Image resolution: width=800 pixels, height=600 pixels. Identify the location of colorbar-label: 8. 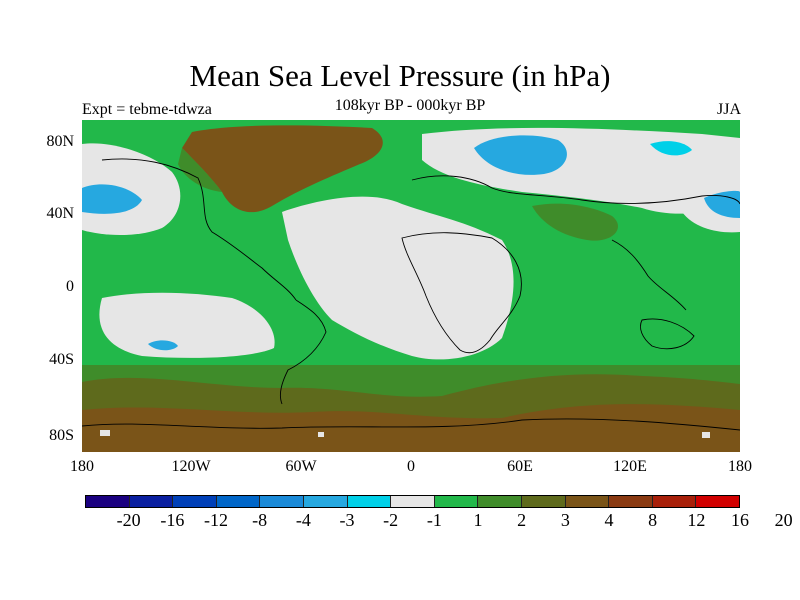
(653, 520).